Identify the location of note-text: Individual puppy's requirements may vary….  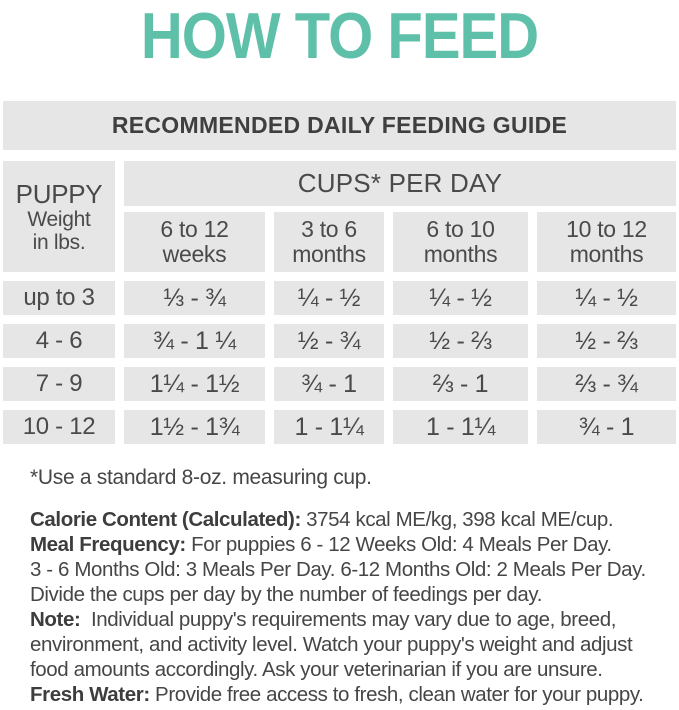
(348, 619).